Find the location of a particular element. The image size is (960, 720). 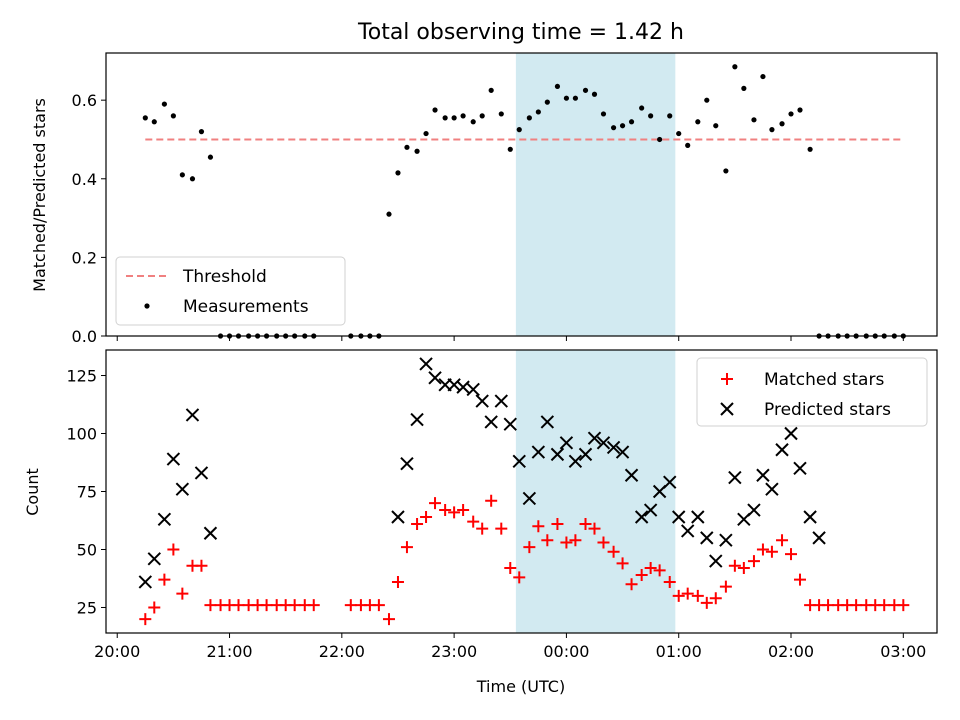

top-y-tick-label: 0.4 is located at coordinates (84, 179).